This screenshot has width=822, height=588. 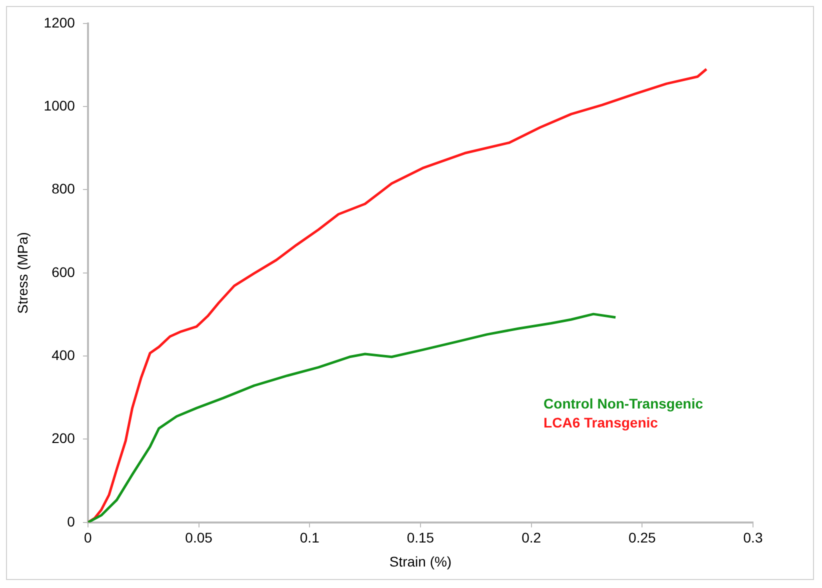 What do you see at coordinates (753, 538) in the screenshot?
I see `x-tick-label: 0.3` at bounding box center [753, 538].